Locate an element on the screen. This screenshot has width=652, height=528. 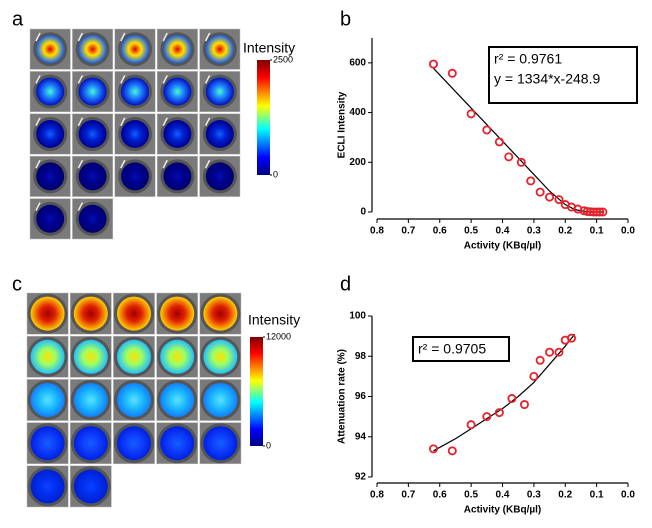
x-tick-label: 0.0 is located at coordinates (628, 495).